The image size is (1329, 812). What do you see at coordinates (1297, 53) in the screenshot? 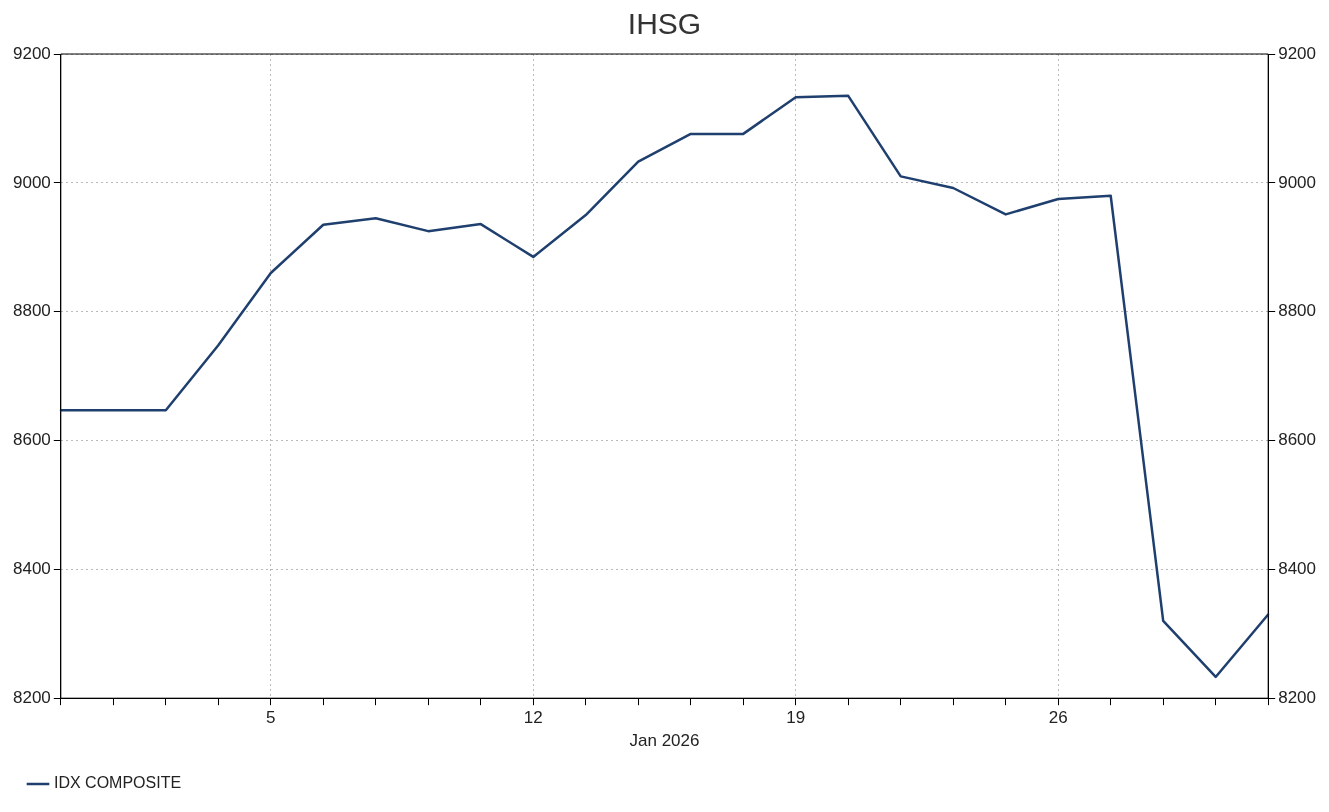
I see `y2-tick-label: 9200` at bounding box center [1297, 53].